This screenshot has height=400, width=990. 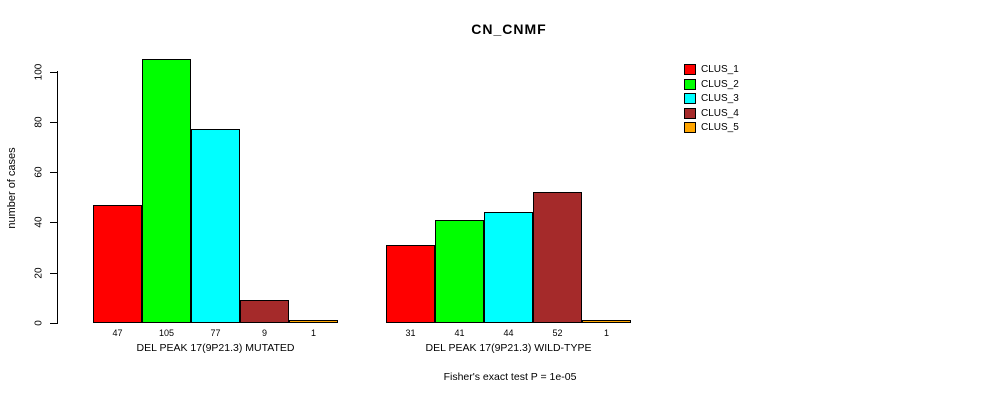 What do you see at coordinates (508, 333) in the screenshot?
I see `bar-value-label: 44` at bounding box center [508, 333].